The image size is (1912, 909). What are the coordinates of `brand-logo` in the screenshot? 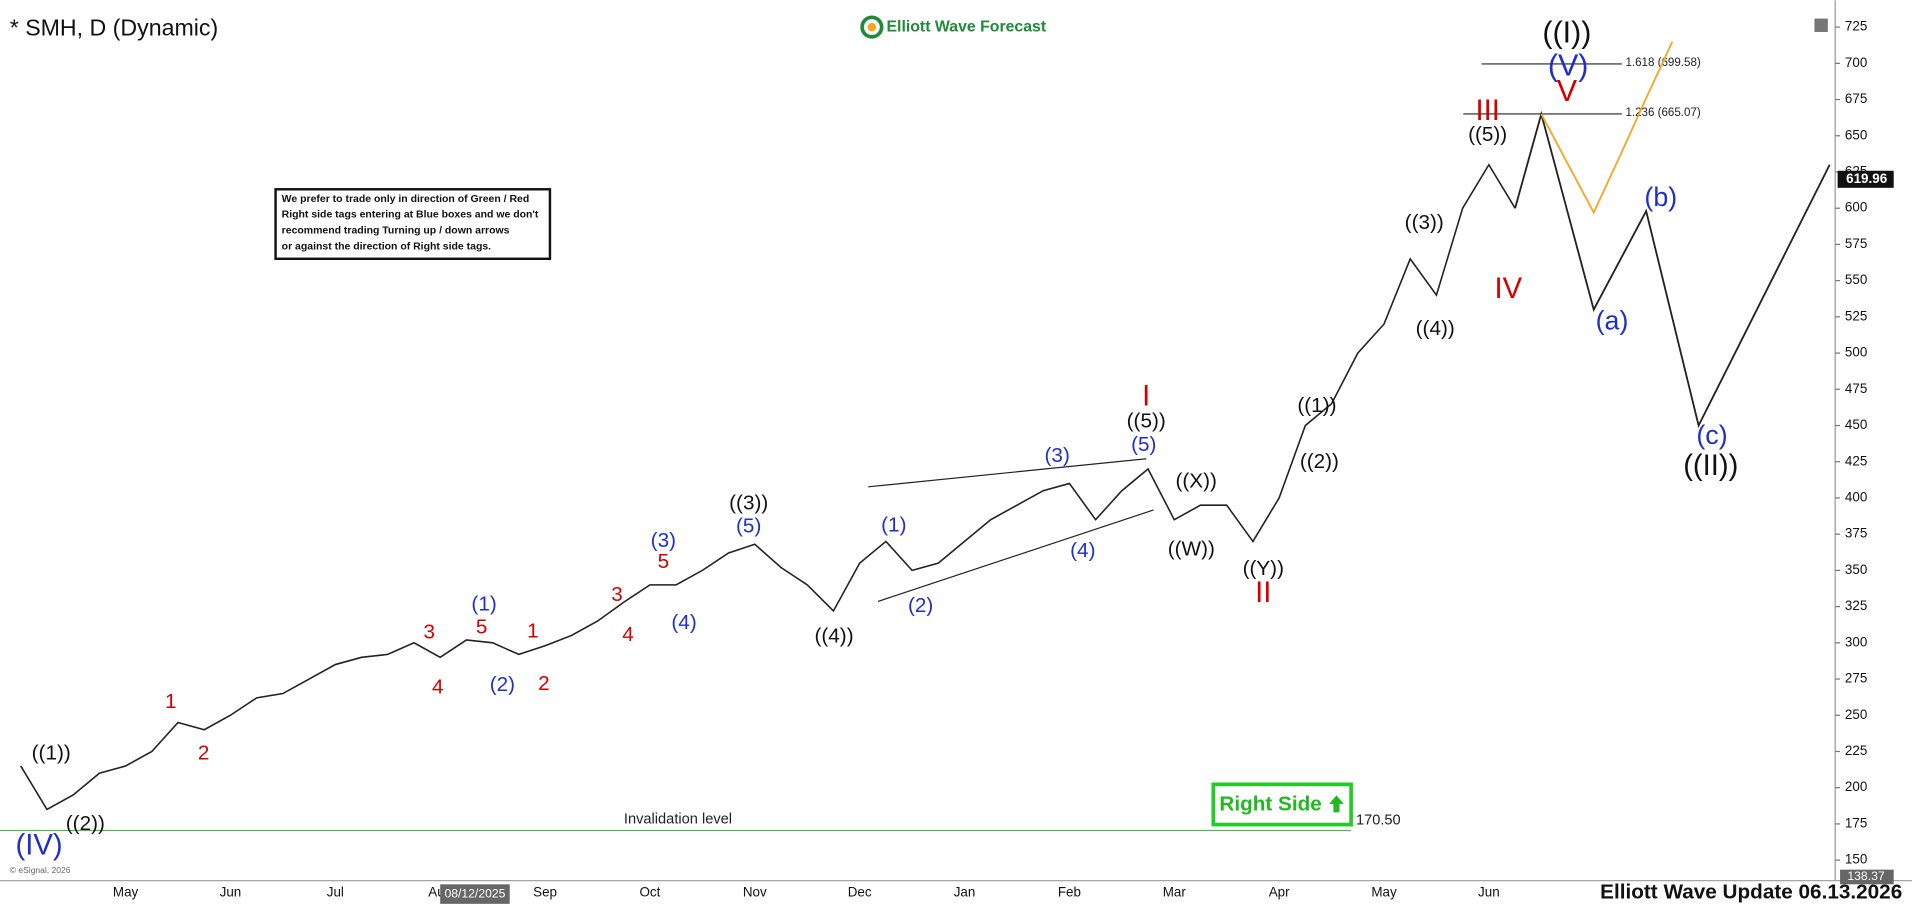 It's located at (872, 27).